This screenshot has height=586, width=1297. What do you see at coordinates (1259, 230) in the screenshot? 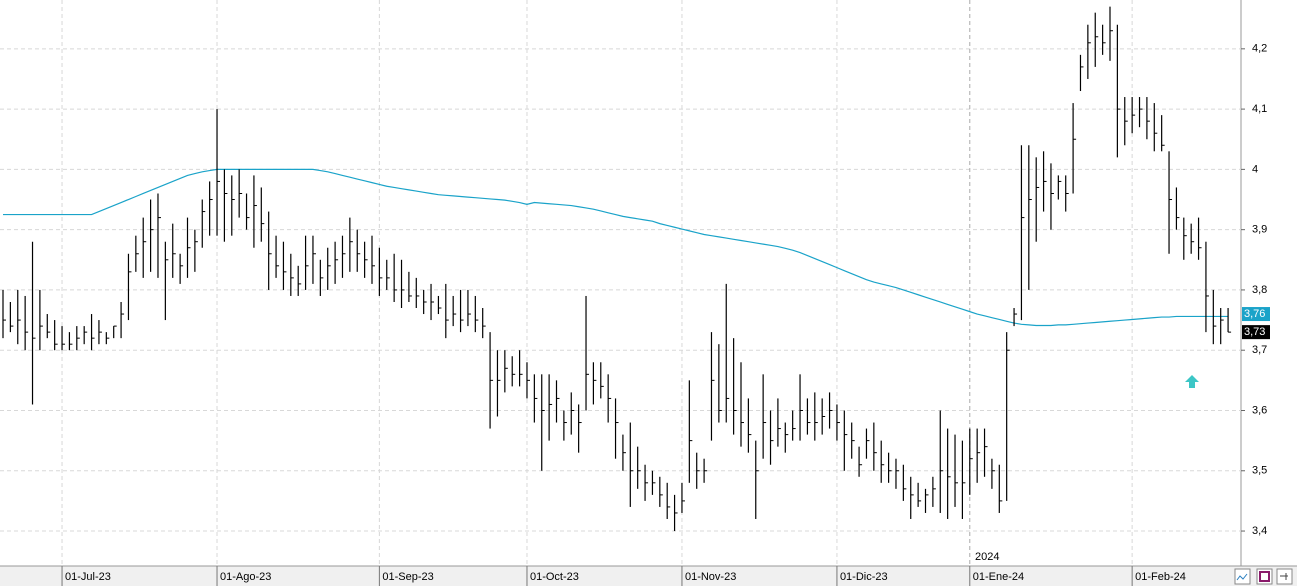
I see `y-tick-label: 3,9` at bounding box center [1259, 230].